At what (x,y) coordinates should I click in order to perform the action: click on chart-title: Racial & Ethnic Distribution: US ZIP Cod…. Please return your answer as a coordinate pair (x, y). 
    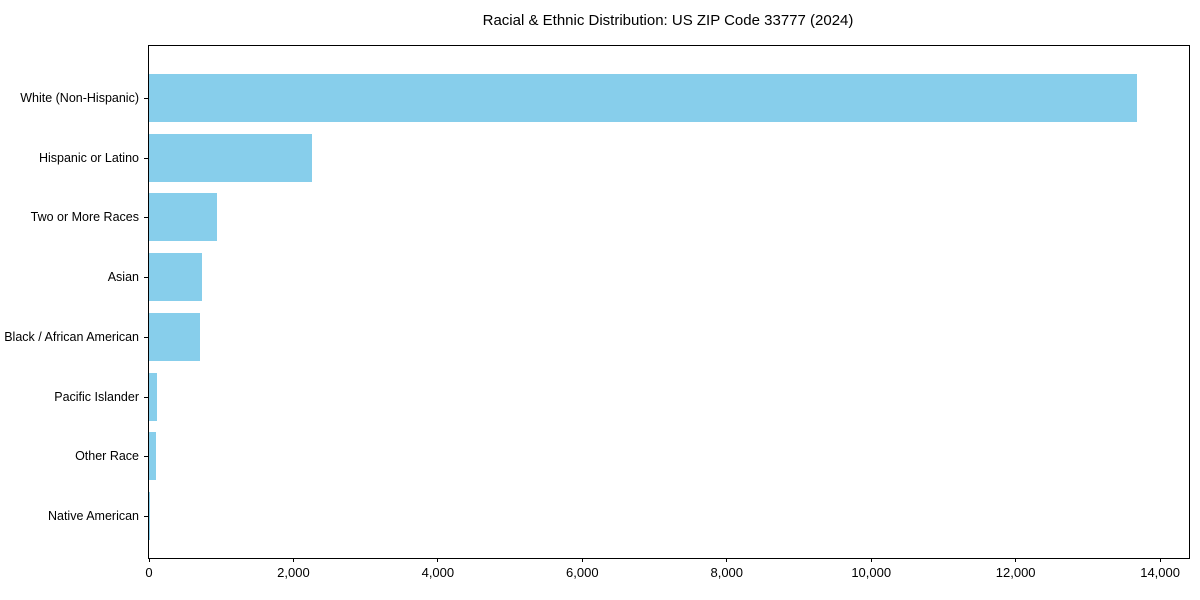
    Looking at the image, I should click on (668, 20).